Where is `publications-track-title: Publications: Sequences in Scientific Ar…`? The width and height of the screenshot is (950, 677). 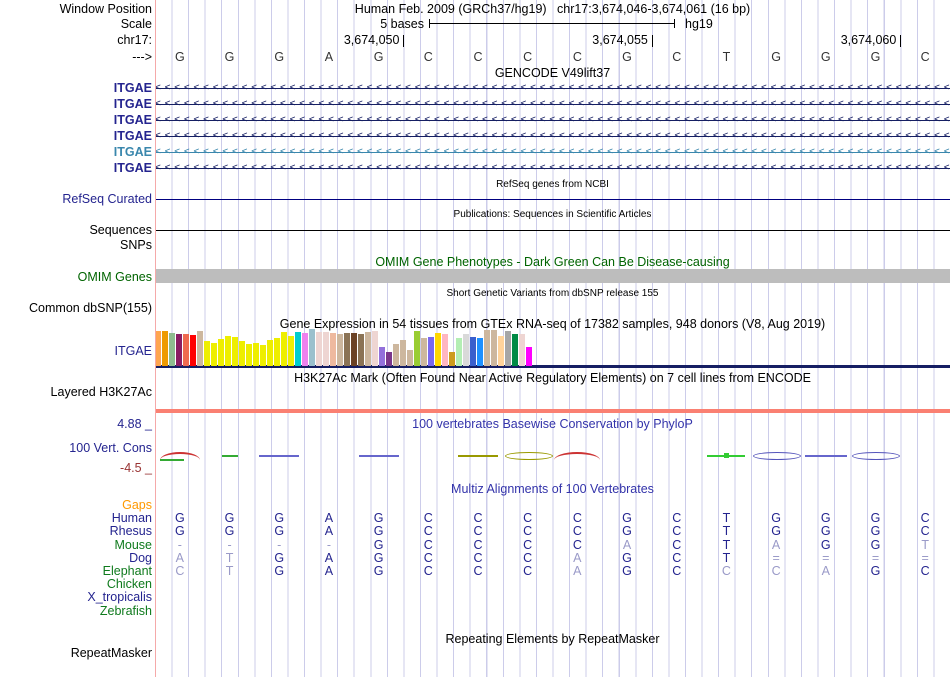 publications-track-title: Publications: Sequences in Scientific Ar… is located at coordinates (552, 214).